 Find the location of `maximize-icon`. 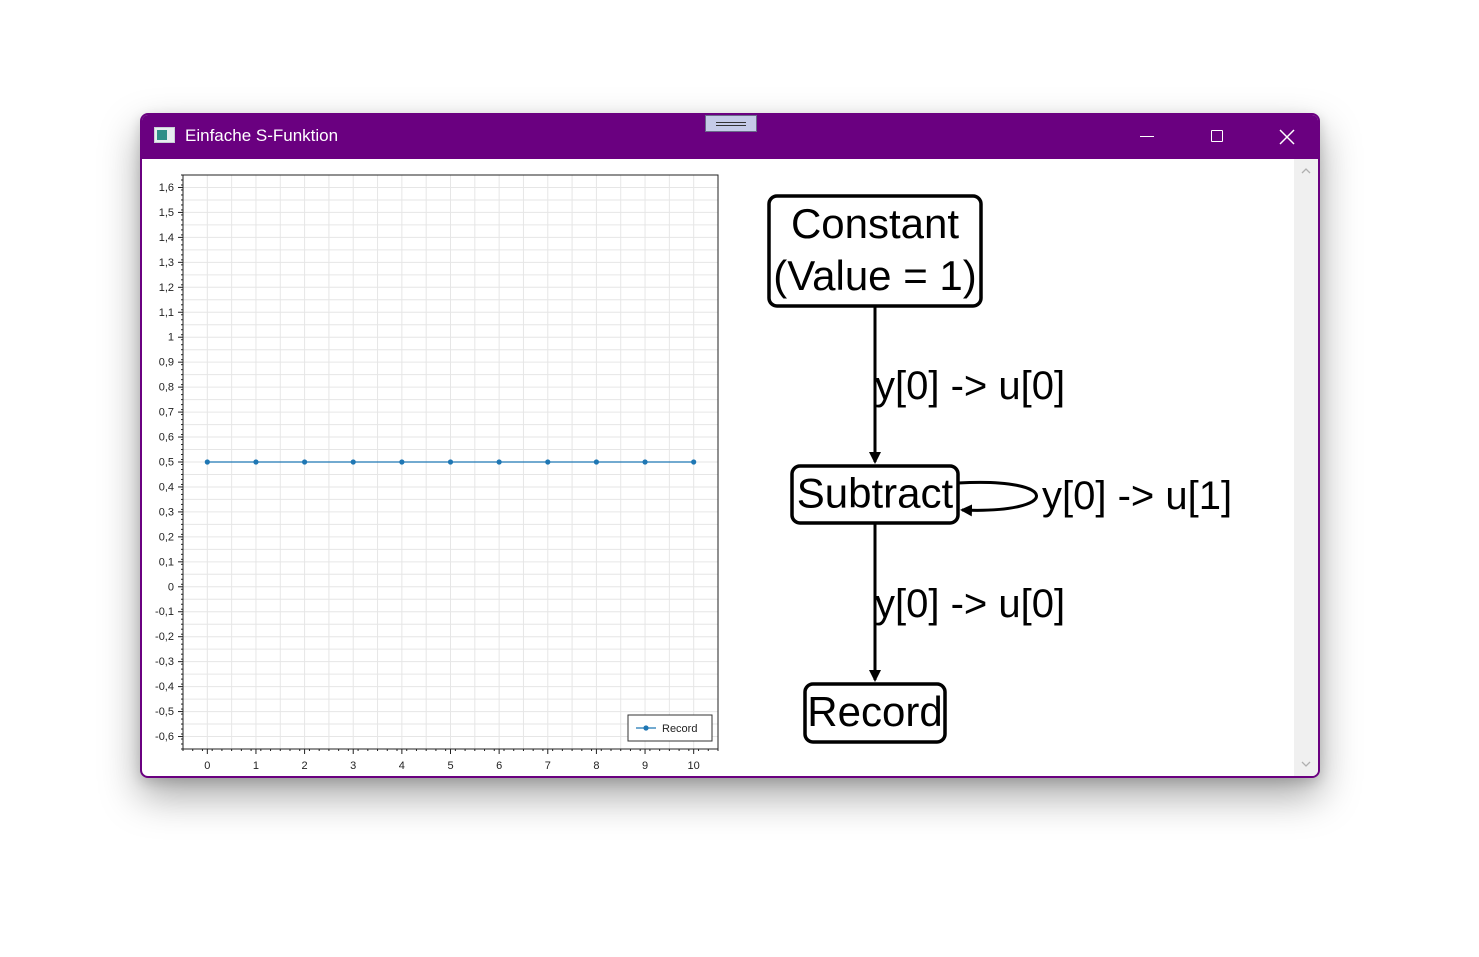

maximize-icon is located at coordinates (1217, 136).